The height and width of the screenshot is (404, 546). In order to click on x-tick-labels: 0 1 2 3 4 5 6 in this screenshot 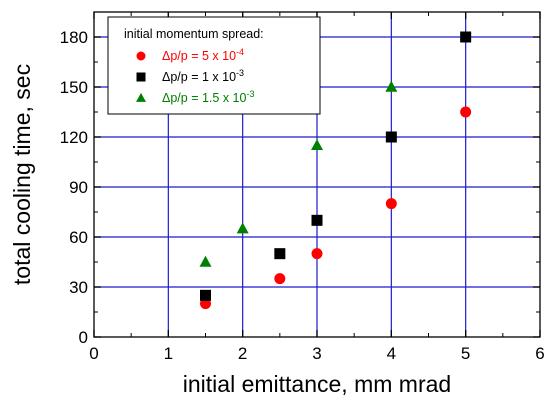, I will do `click(316, 353)`.